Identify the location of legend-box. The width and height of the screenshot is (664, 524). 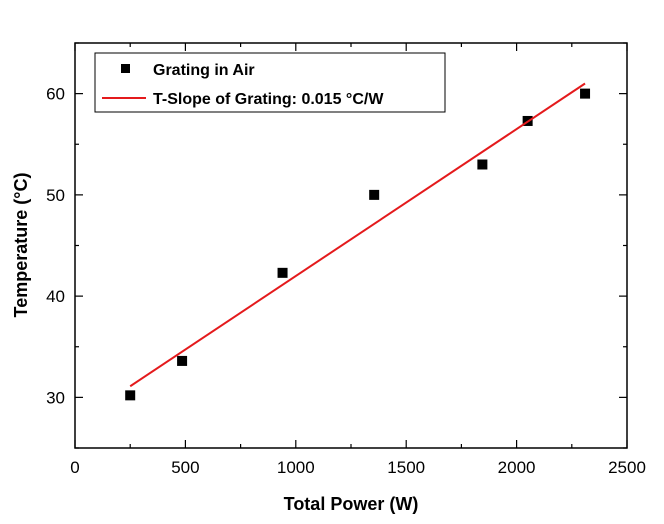
(270, 82).